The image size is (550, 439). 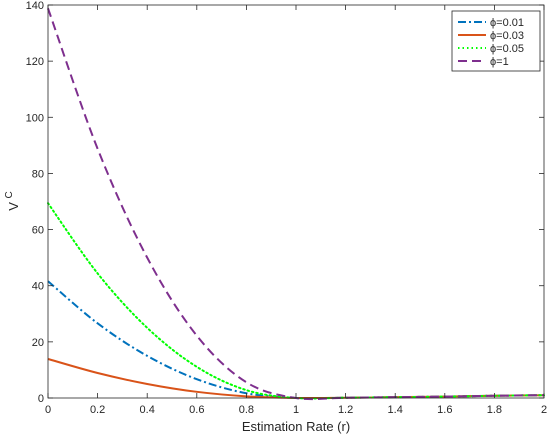 I want to click on x-tick-label: 0.8, so click(x=246, y=410).